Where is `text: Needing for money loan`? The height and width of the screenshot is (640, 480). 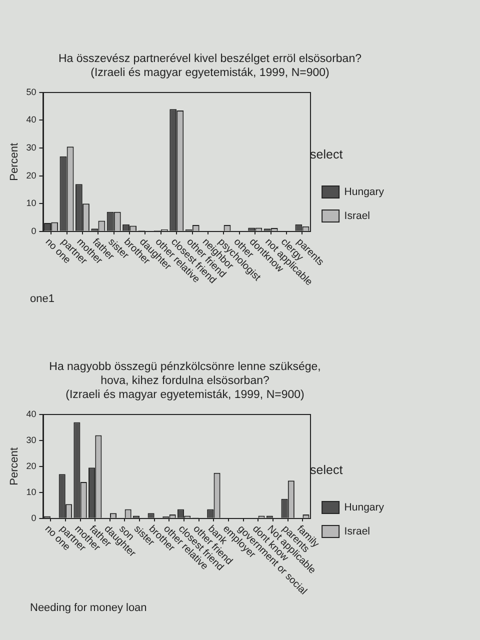 text: Needing for money loan is located at coordinates (89, 608).